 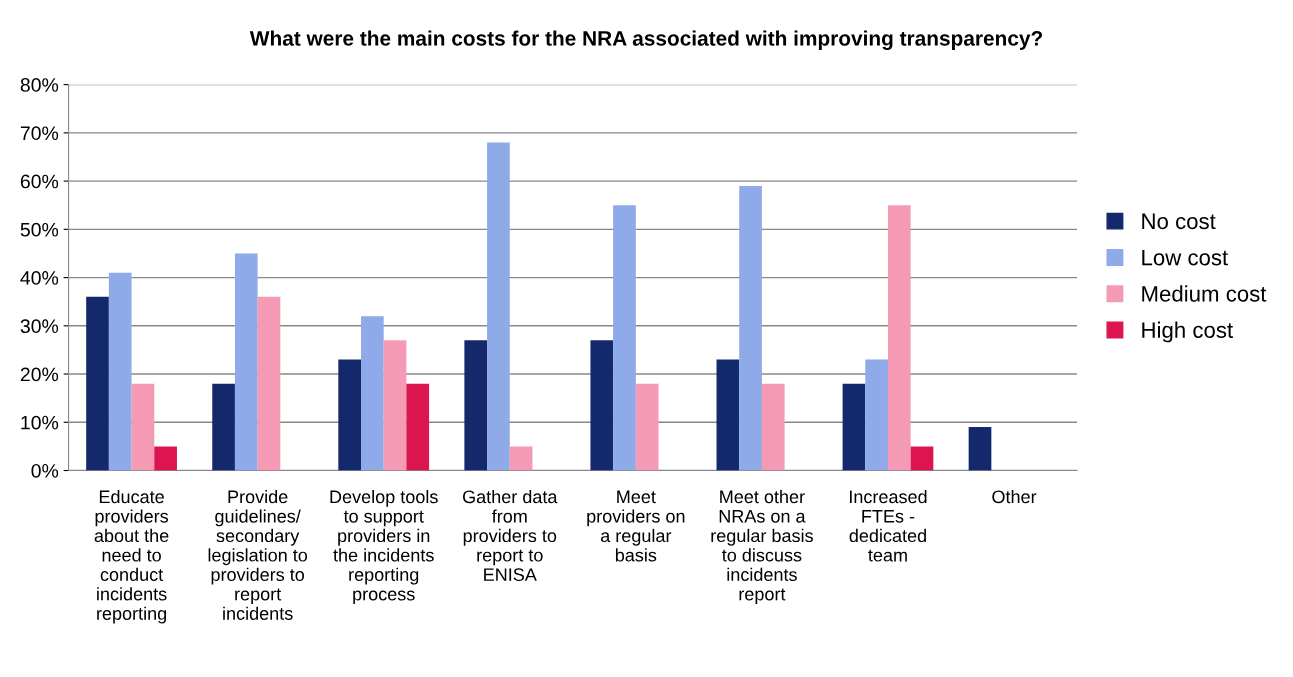 What do you see at coordinates (39, 326) in the screenshot?
I see `y-tick-label: 30%` at bounding box center [39, 326].